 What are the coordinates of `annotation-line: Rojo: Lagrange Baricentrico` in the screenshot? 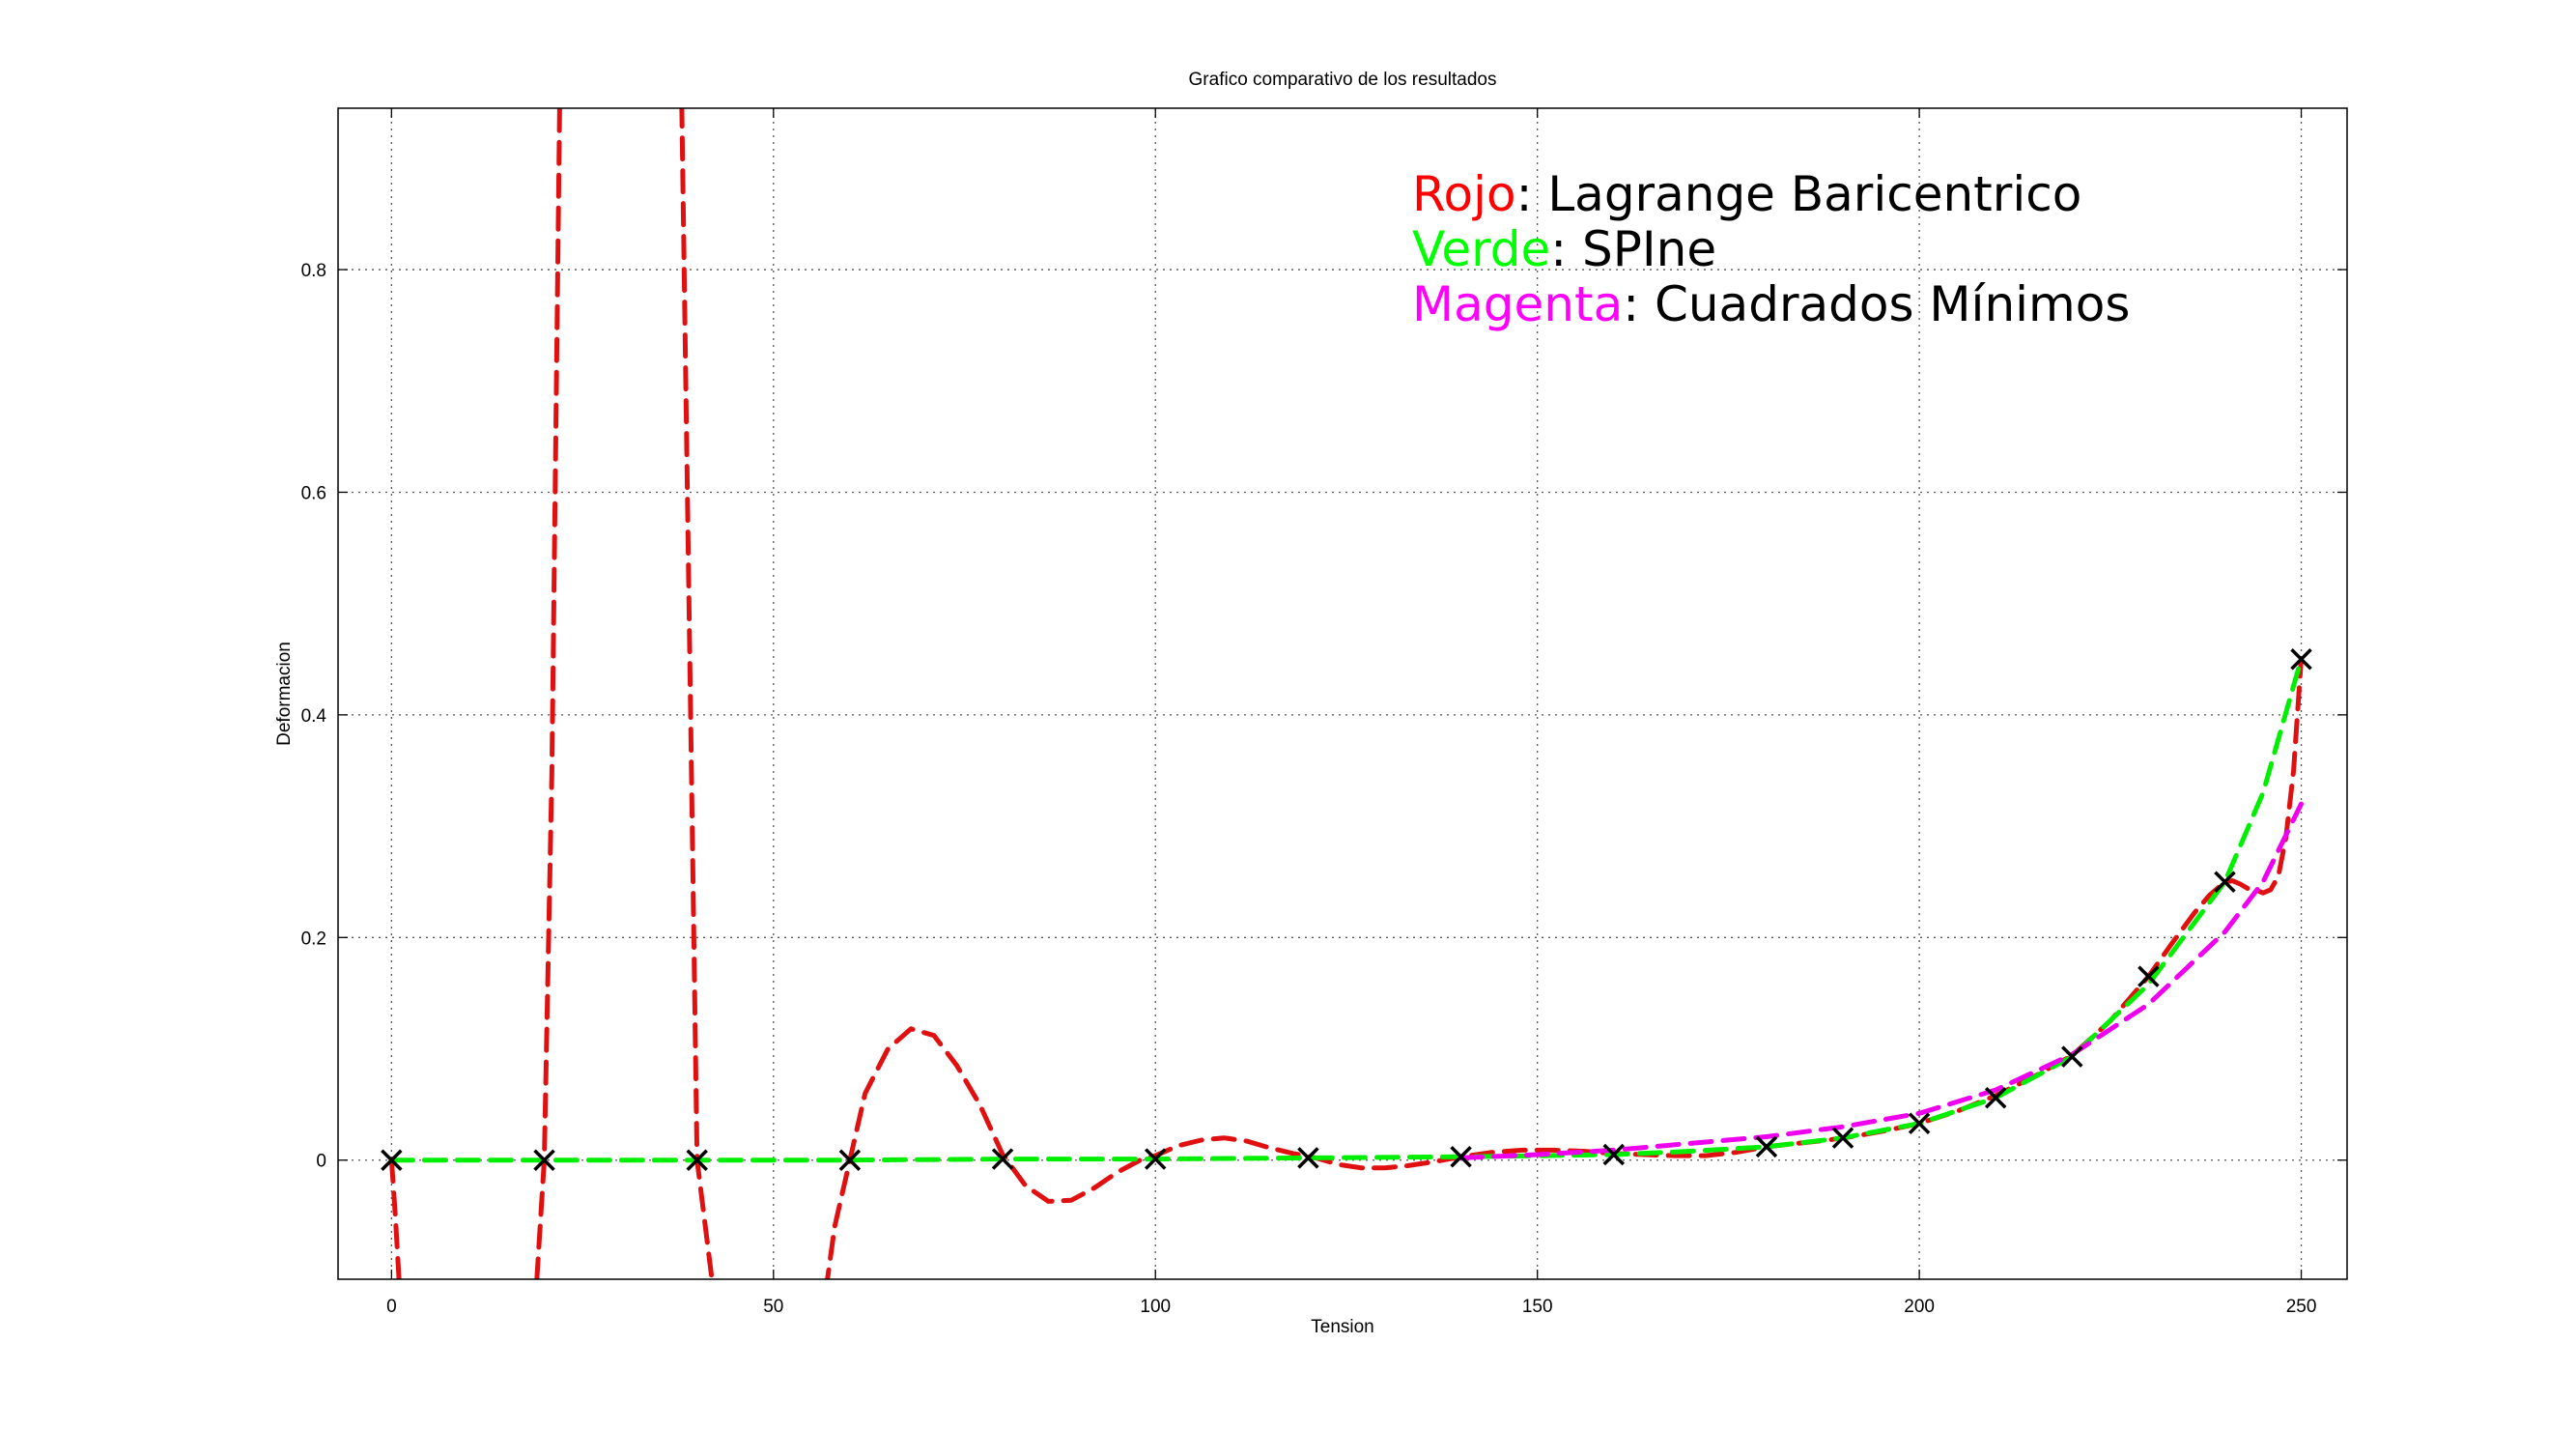 It's located at (1746, 194).